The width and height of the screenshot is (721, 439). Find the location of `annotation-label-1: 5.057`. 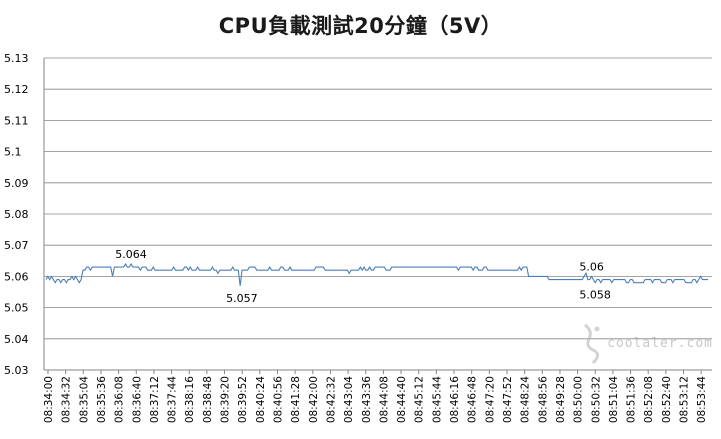

annotation-label-1: 5.057 is located at coordinates (242, 298).